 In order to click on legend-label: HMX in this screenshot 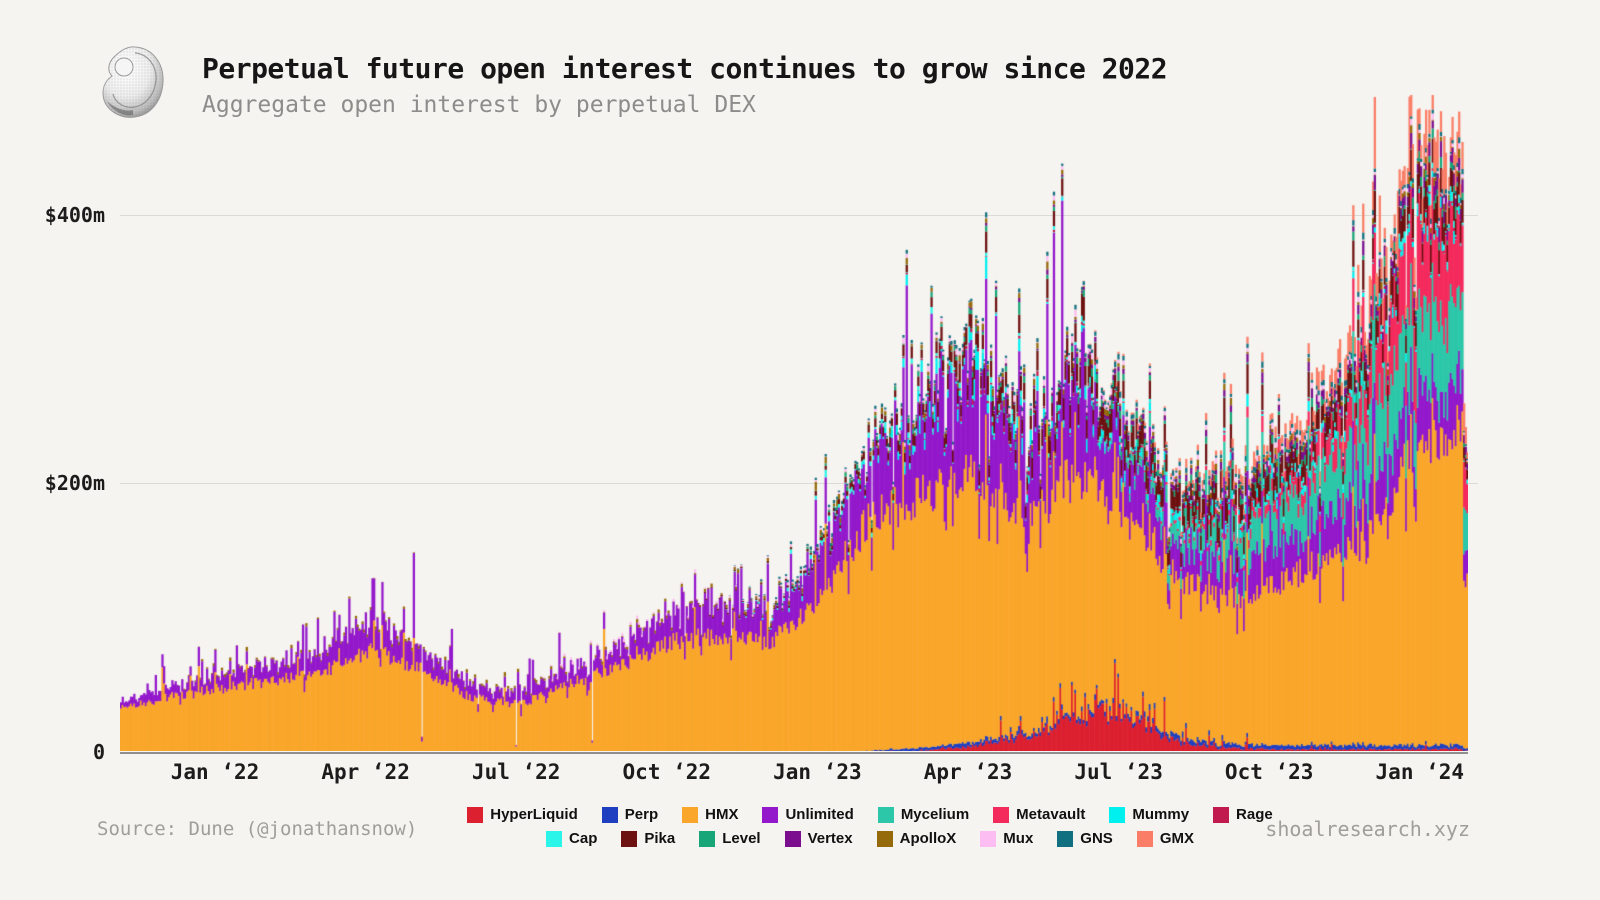, I will do `click(722, 814)`.